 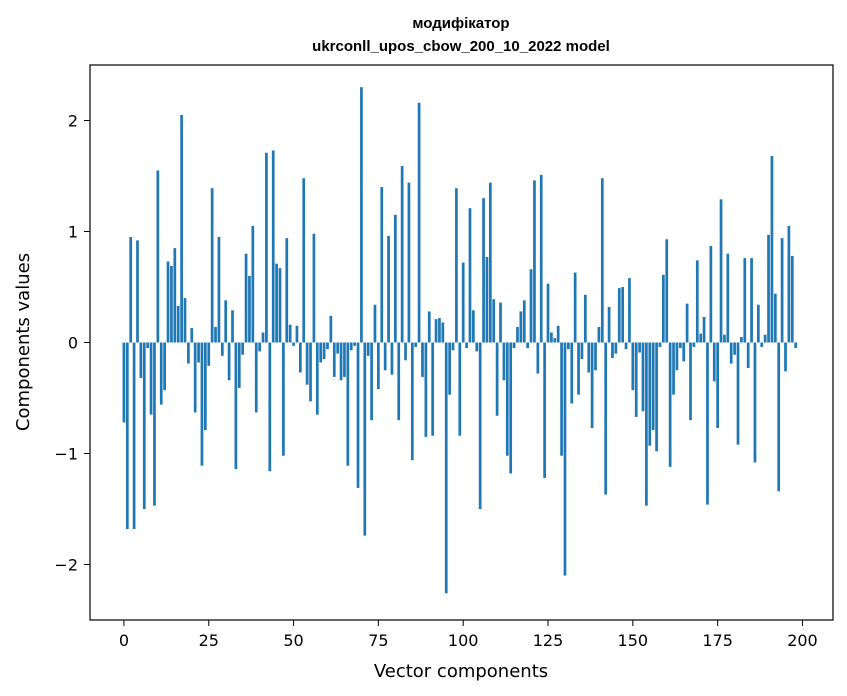 I want to click on x-tick-label: 50, so click(x=293, y=640).